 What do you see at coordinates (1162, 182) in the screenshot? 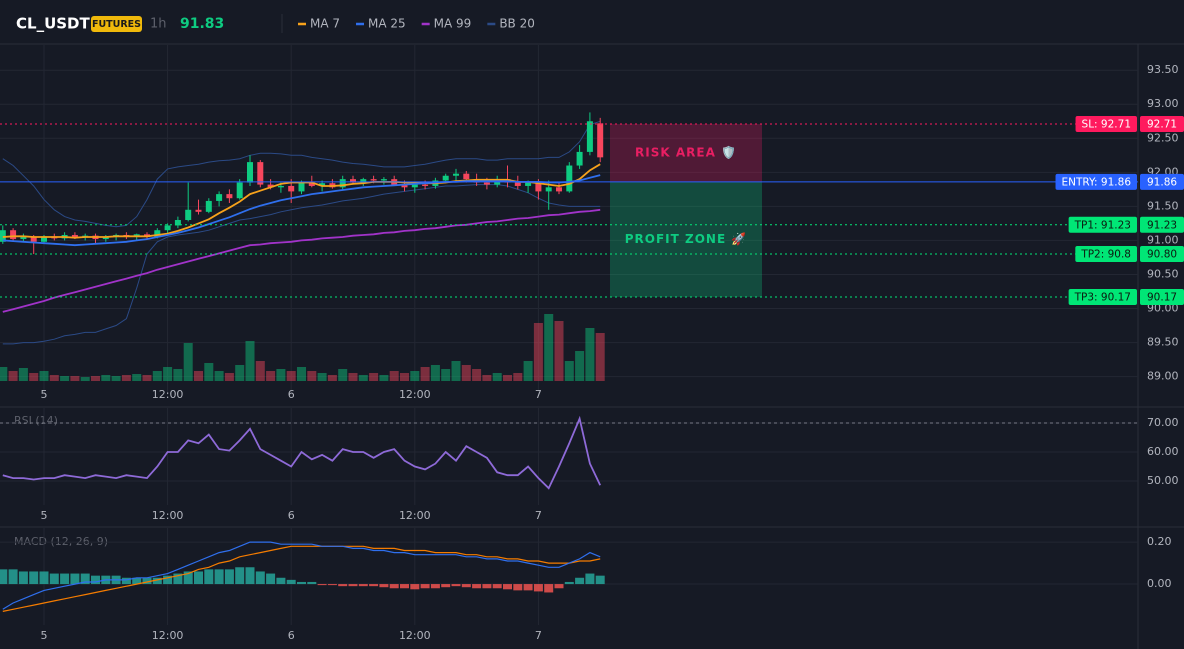
I see `price-tag: 91.86` at bounding box center [1162, 182].